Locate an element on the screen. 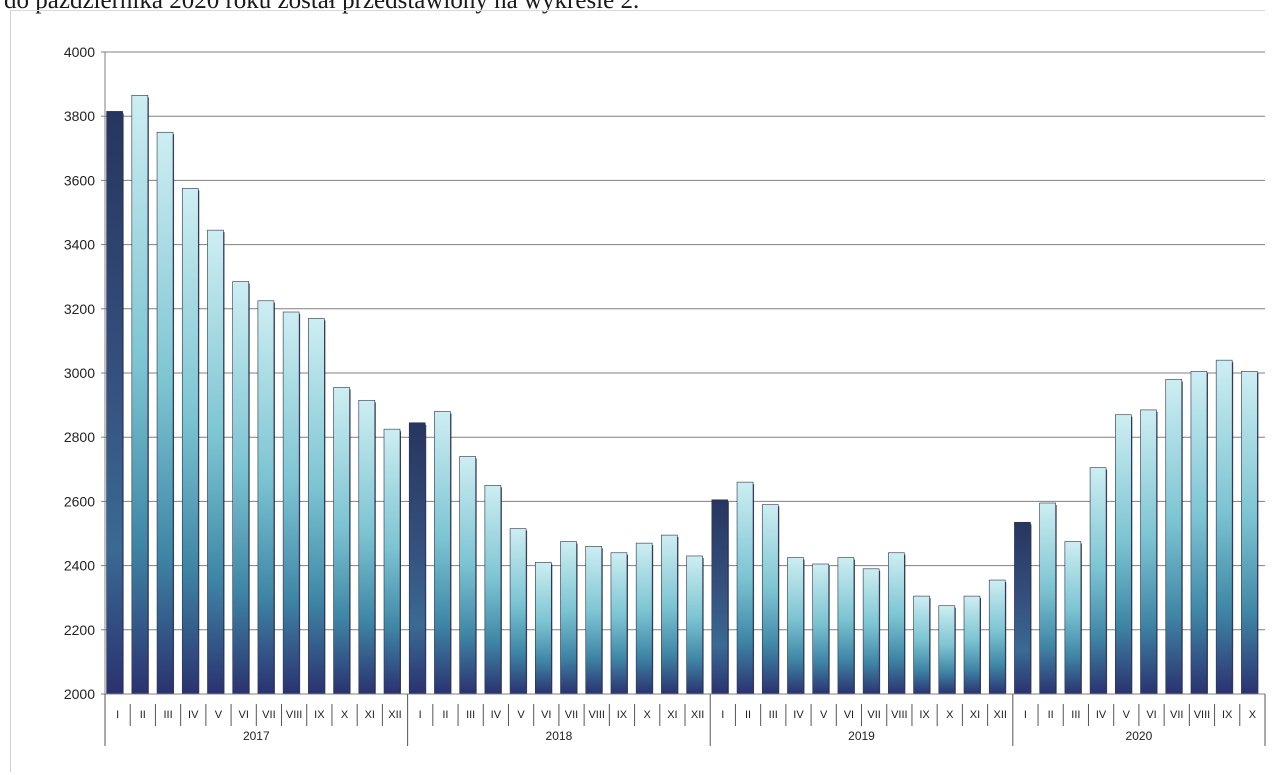 The width and height of the screenshot is (1272, 775). x-tick-label-2018-IV: IV is located at coordinates (496, 715).